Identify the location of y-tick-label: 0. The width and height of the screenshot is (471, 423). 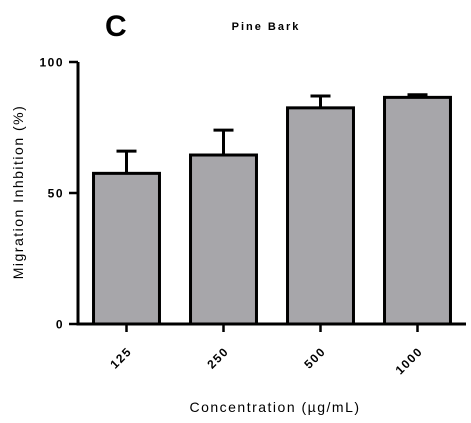
(60, 325).